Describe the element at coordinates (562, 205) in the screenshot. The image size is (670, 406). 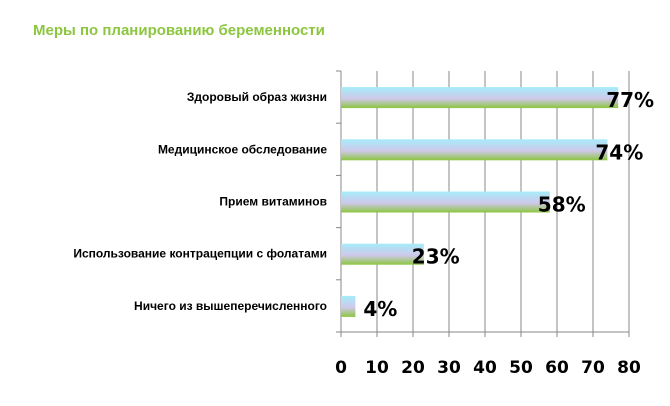
I see `data-label: 58%` at that location.